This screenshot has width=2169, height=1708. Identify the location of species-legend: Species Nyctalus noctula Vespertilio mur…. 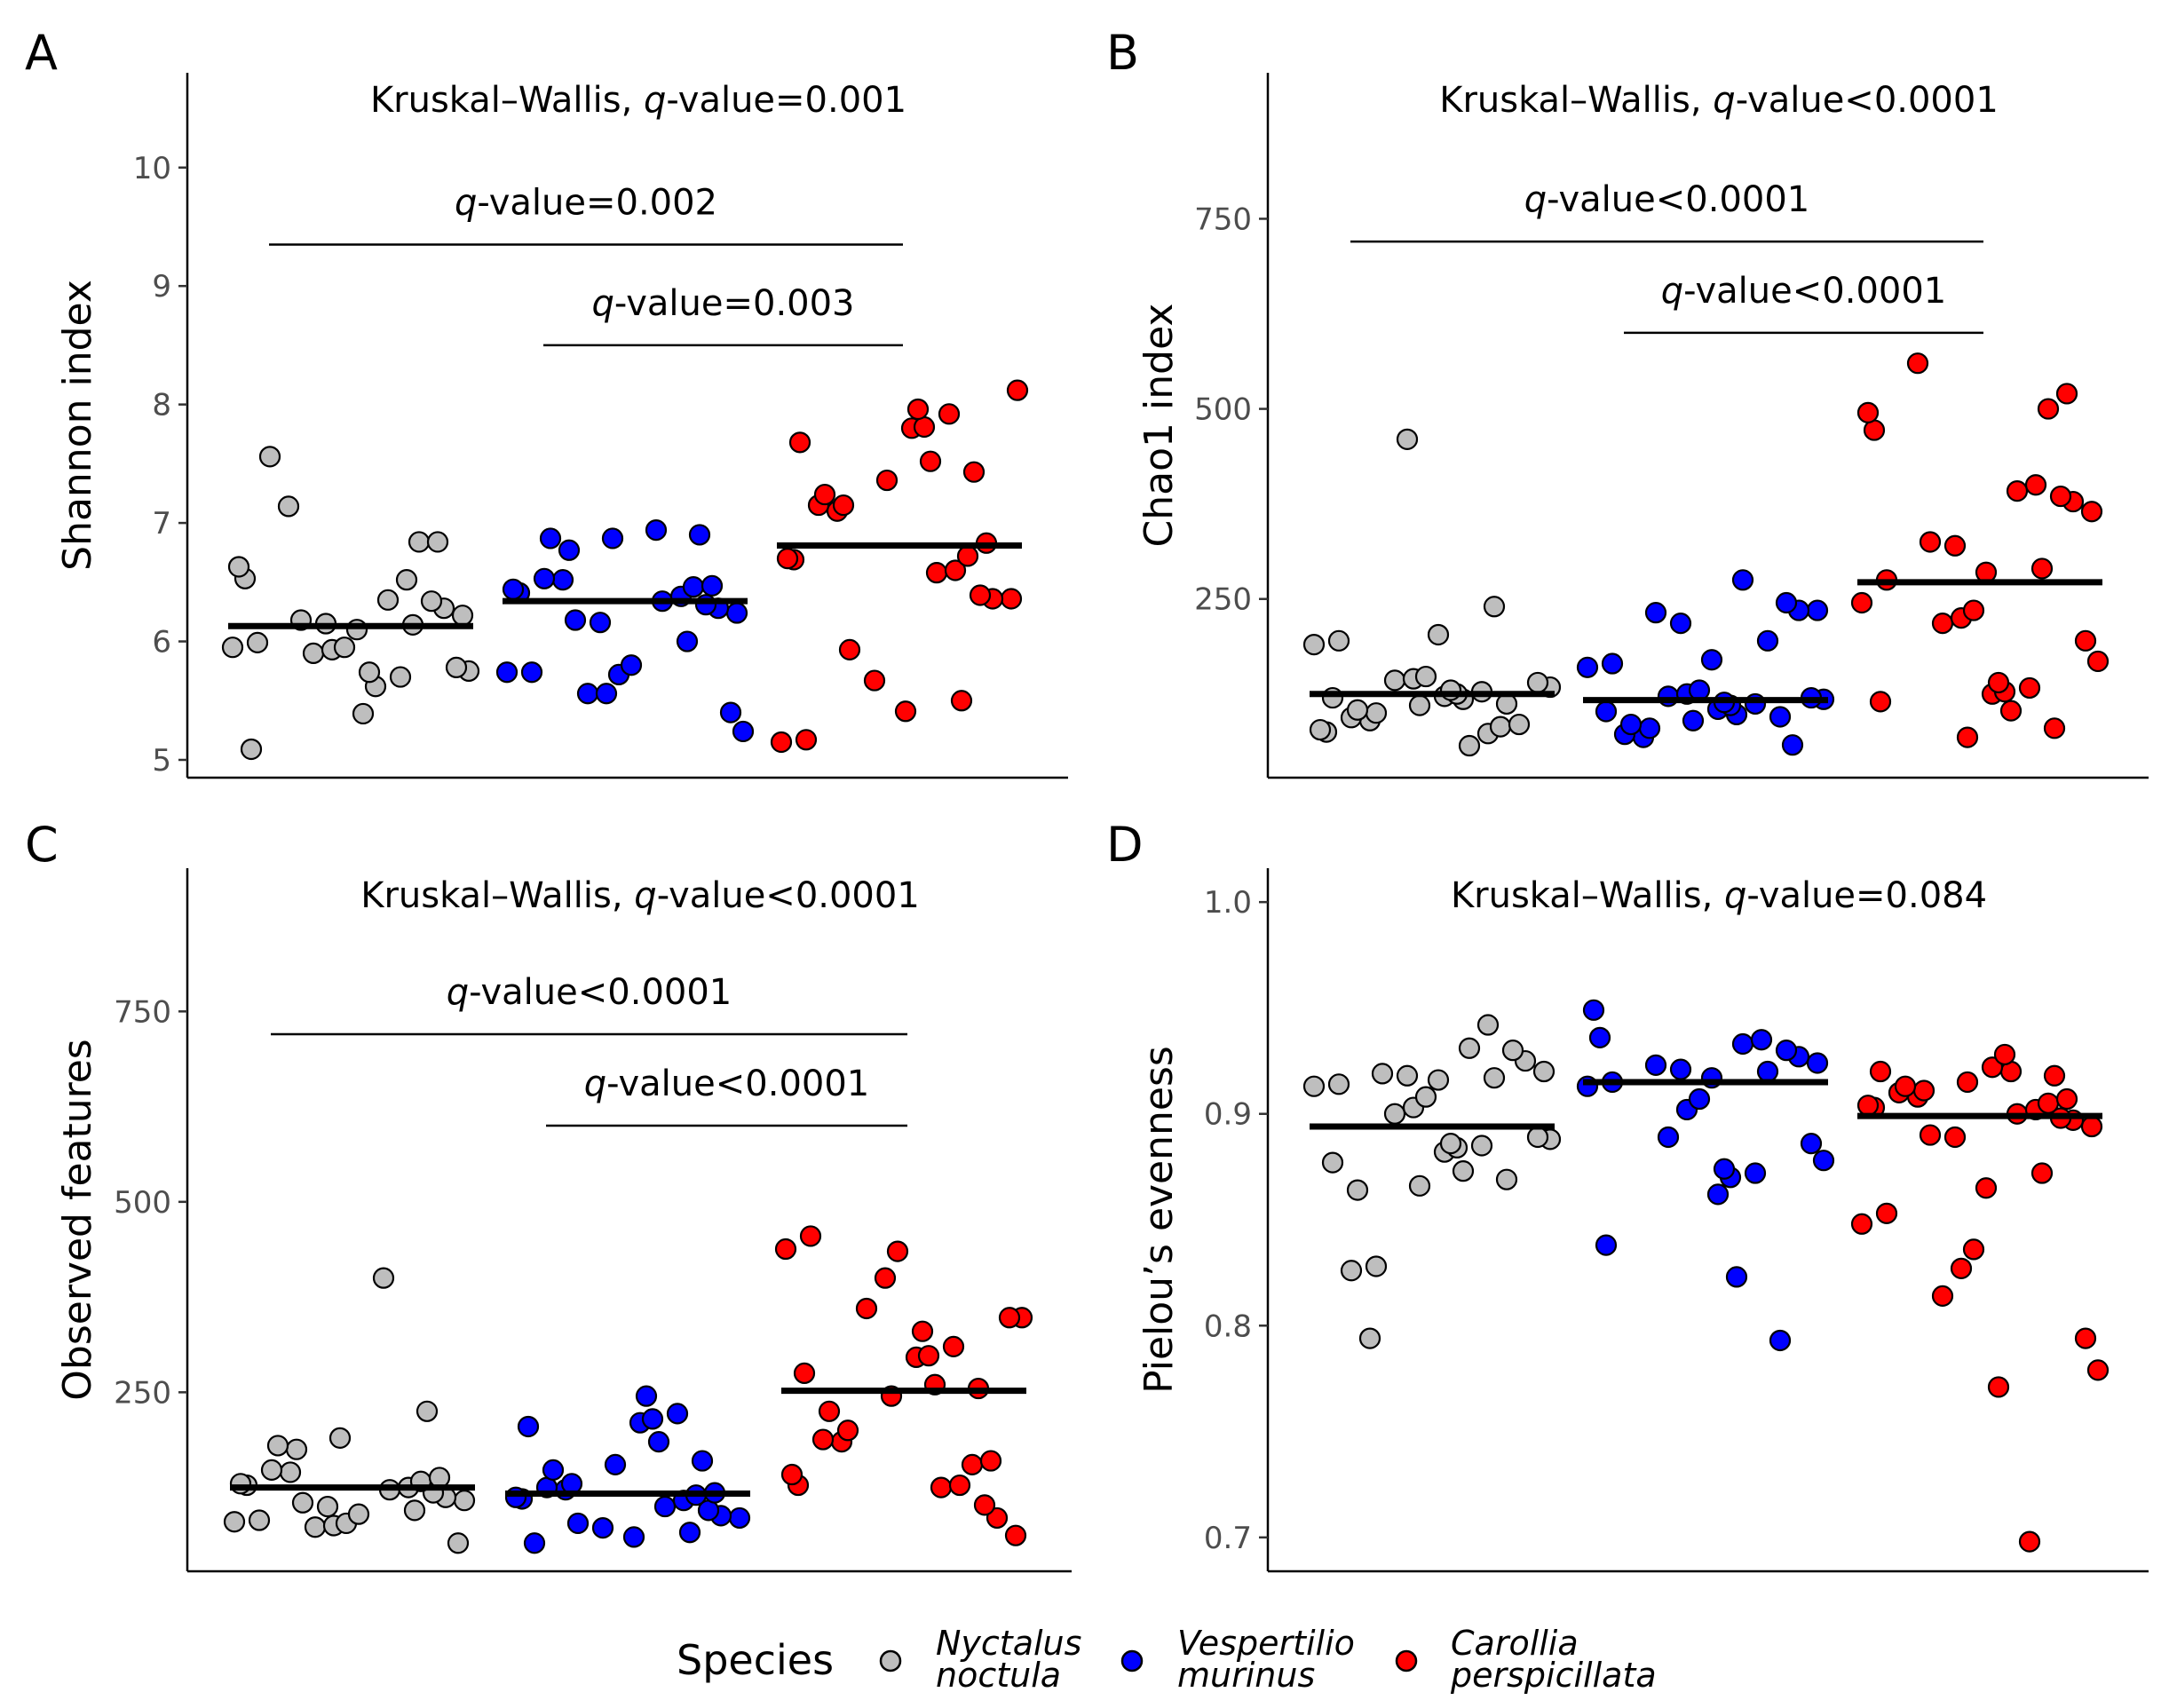
(1167, 1659).